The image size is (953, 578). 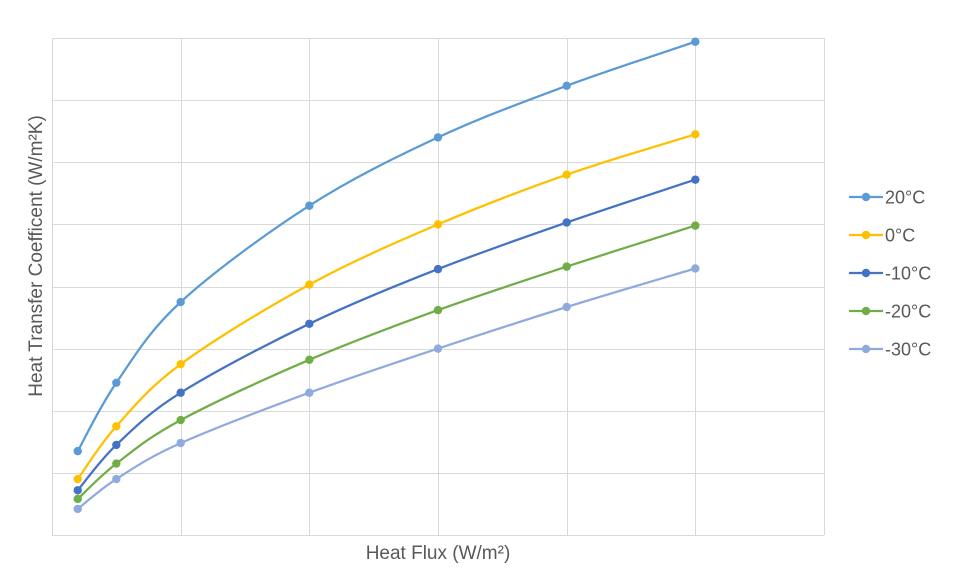 What do you see at coordinates (882, 236) in the screenshot?
I see `legend-item: 0°C` at bounding box center [882, 236].